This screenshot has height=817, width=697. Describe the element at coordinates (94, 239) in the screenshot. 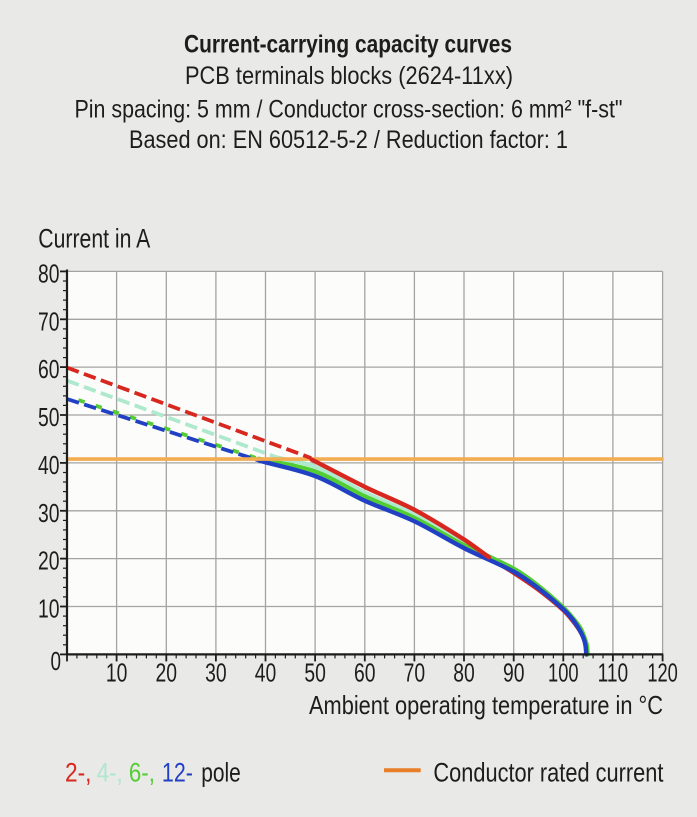

I see `svg-text: Current in A` at that location.